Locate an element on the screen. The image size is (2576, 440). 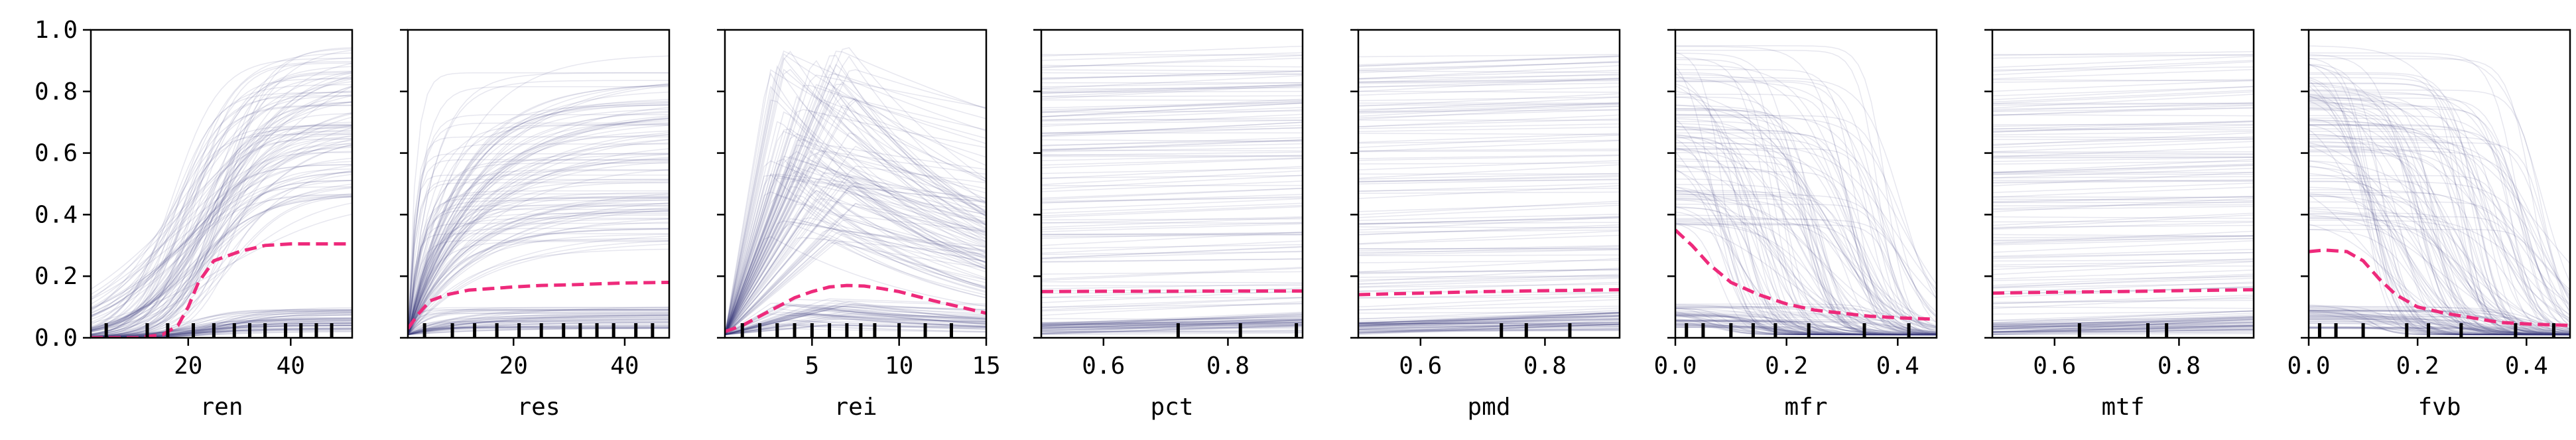
pdp-line is located at coordinates (856, 308).